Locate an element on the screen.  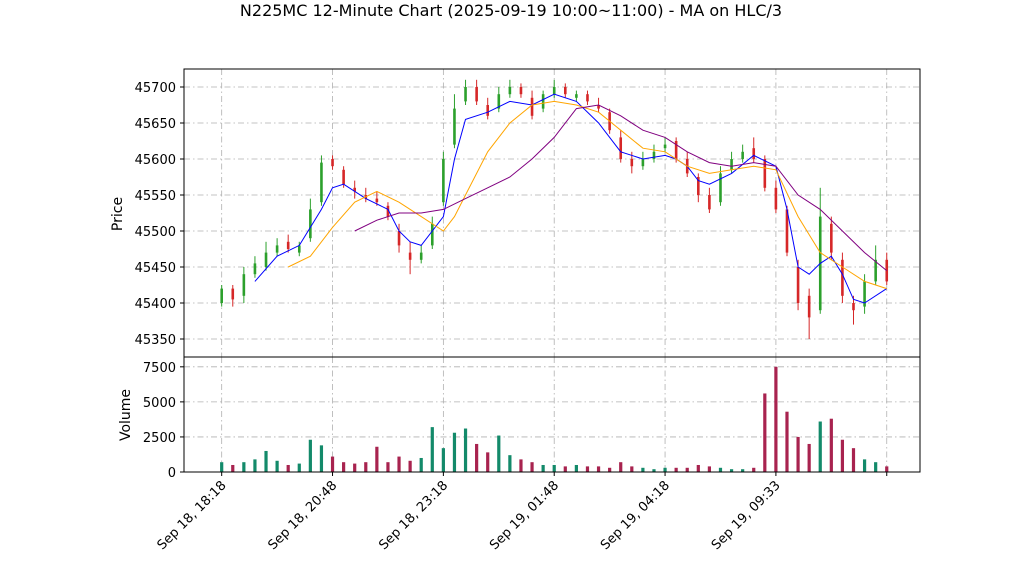
x-tick-label: Sep 19, 04:18 is located at coordinates (635, 515).